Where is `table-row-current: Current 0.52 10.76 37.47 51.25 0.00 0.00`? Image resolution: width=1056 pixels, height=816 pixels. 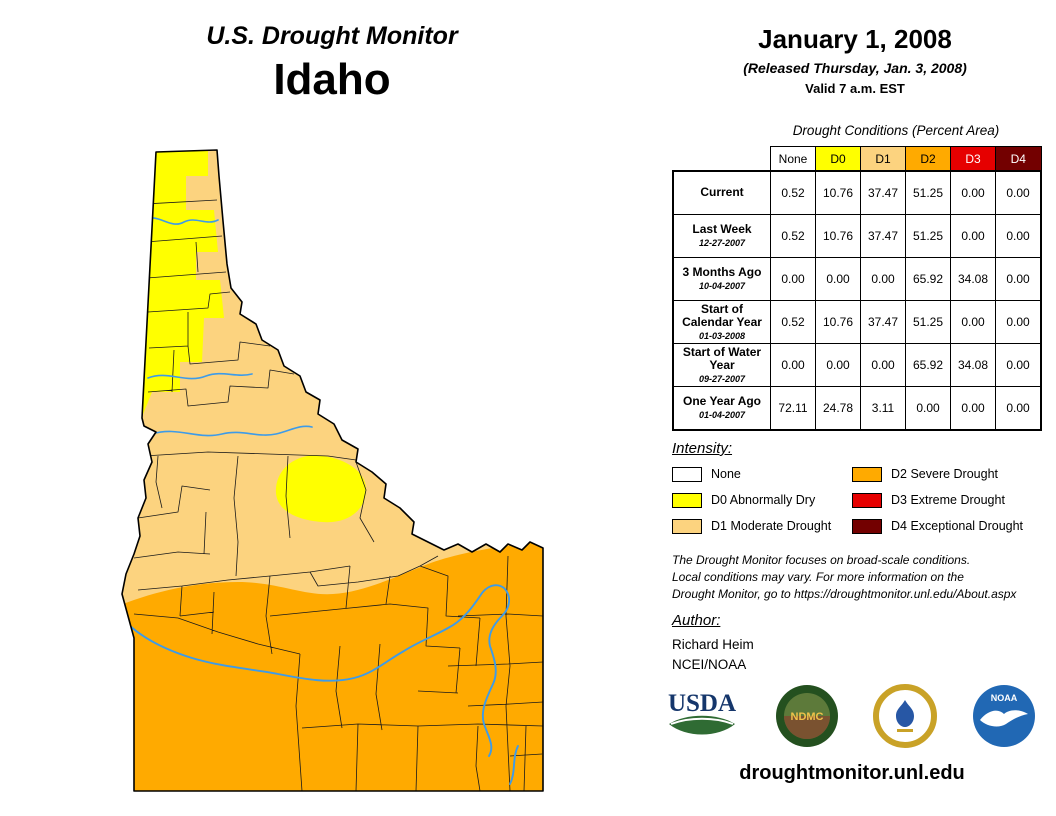
table-row-current: Current 0.52 10.76 37.47 51.25 0.00 0.00 is located at coordinates (857, 192).